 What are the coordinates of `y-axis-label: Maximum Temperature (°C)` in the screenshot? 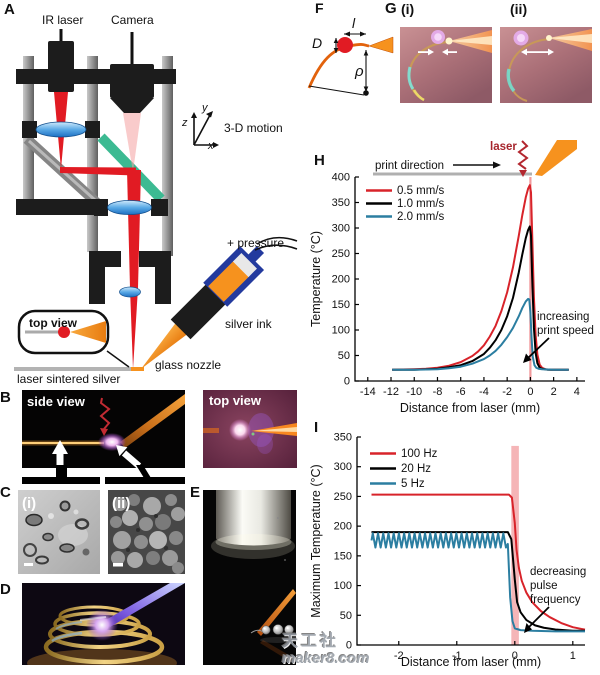 It's located at (316, 540).